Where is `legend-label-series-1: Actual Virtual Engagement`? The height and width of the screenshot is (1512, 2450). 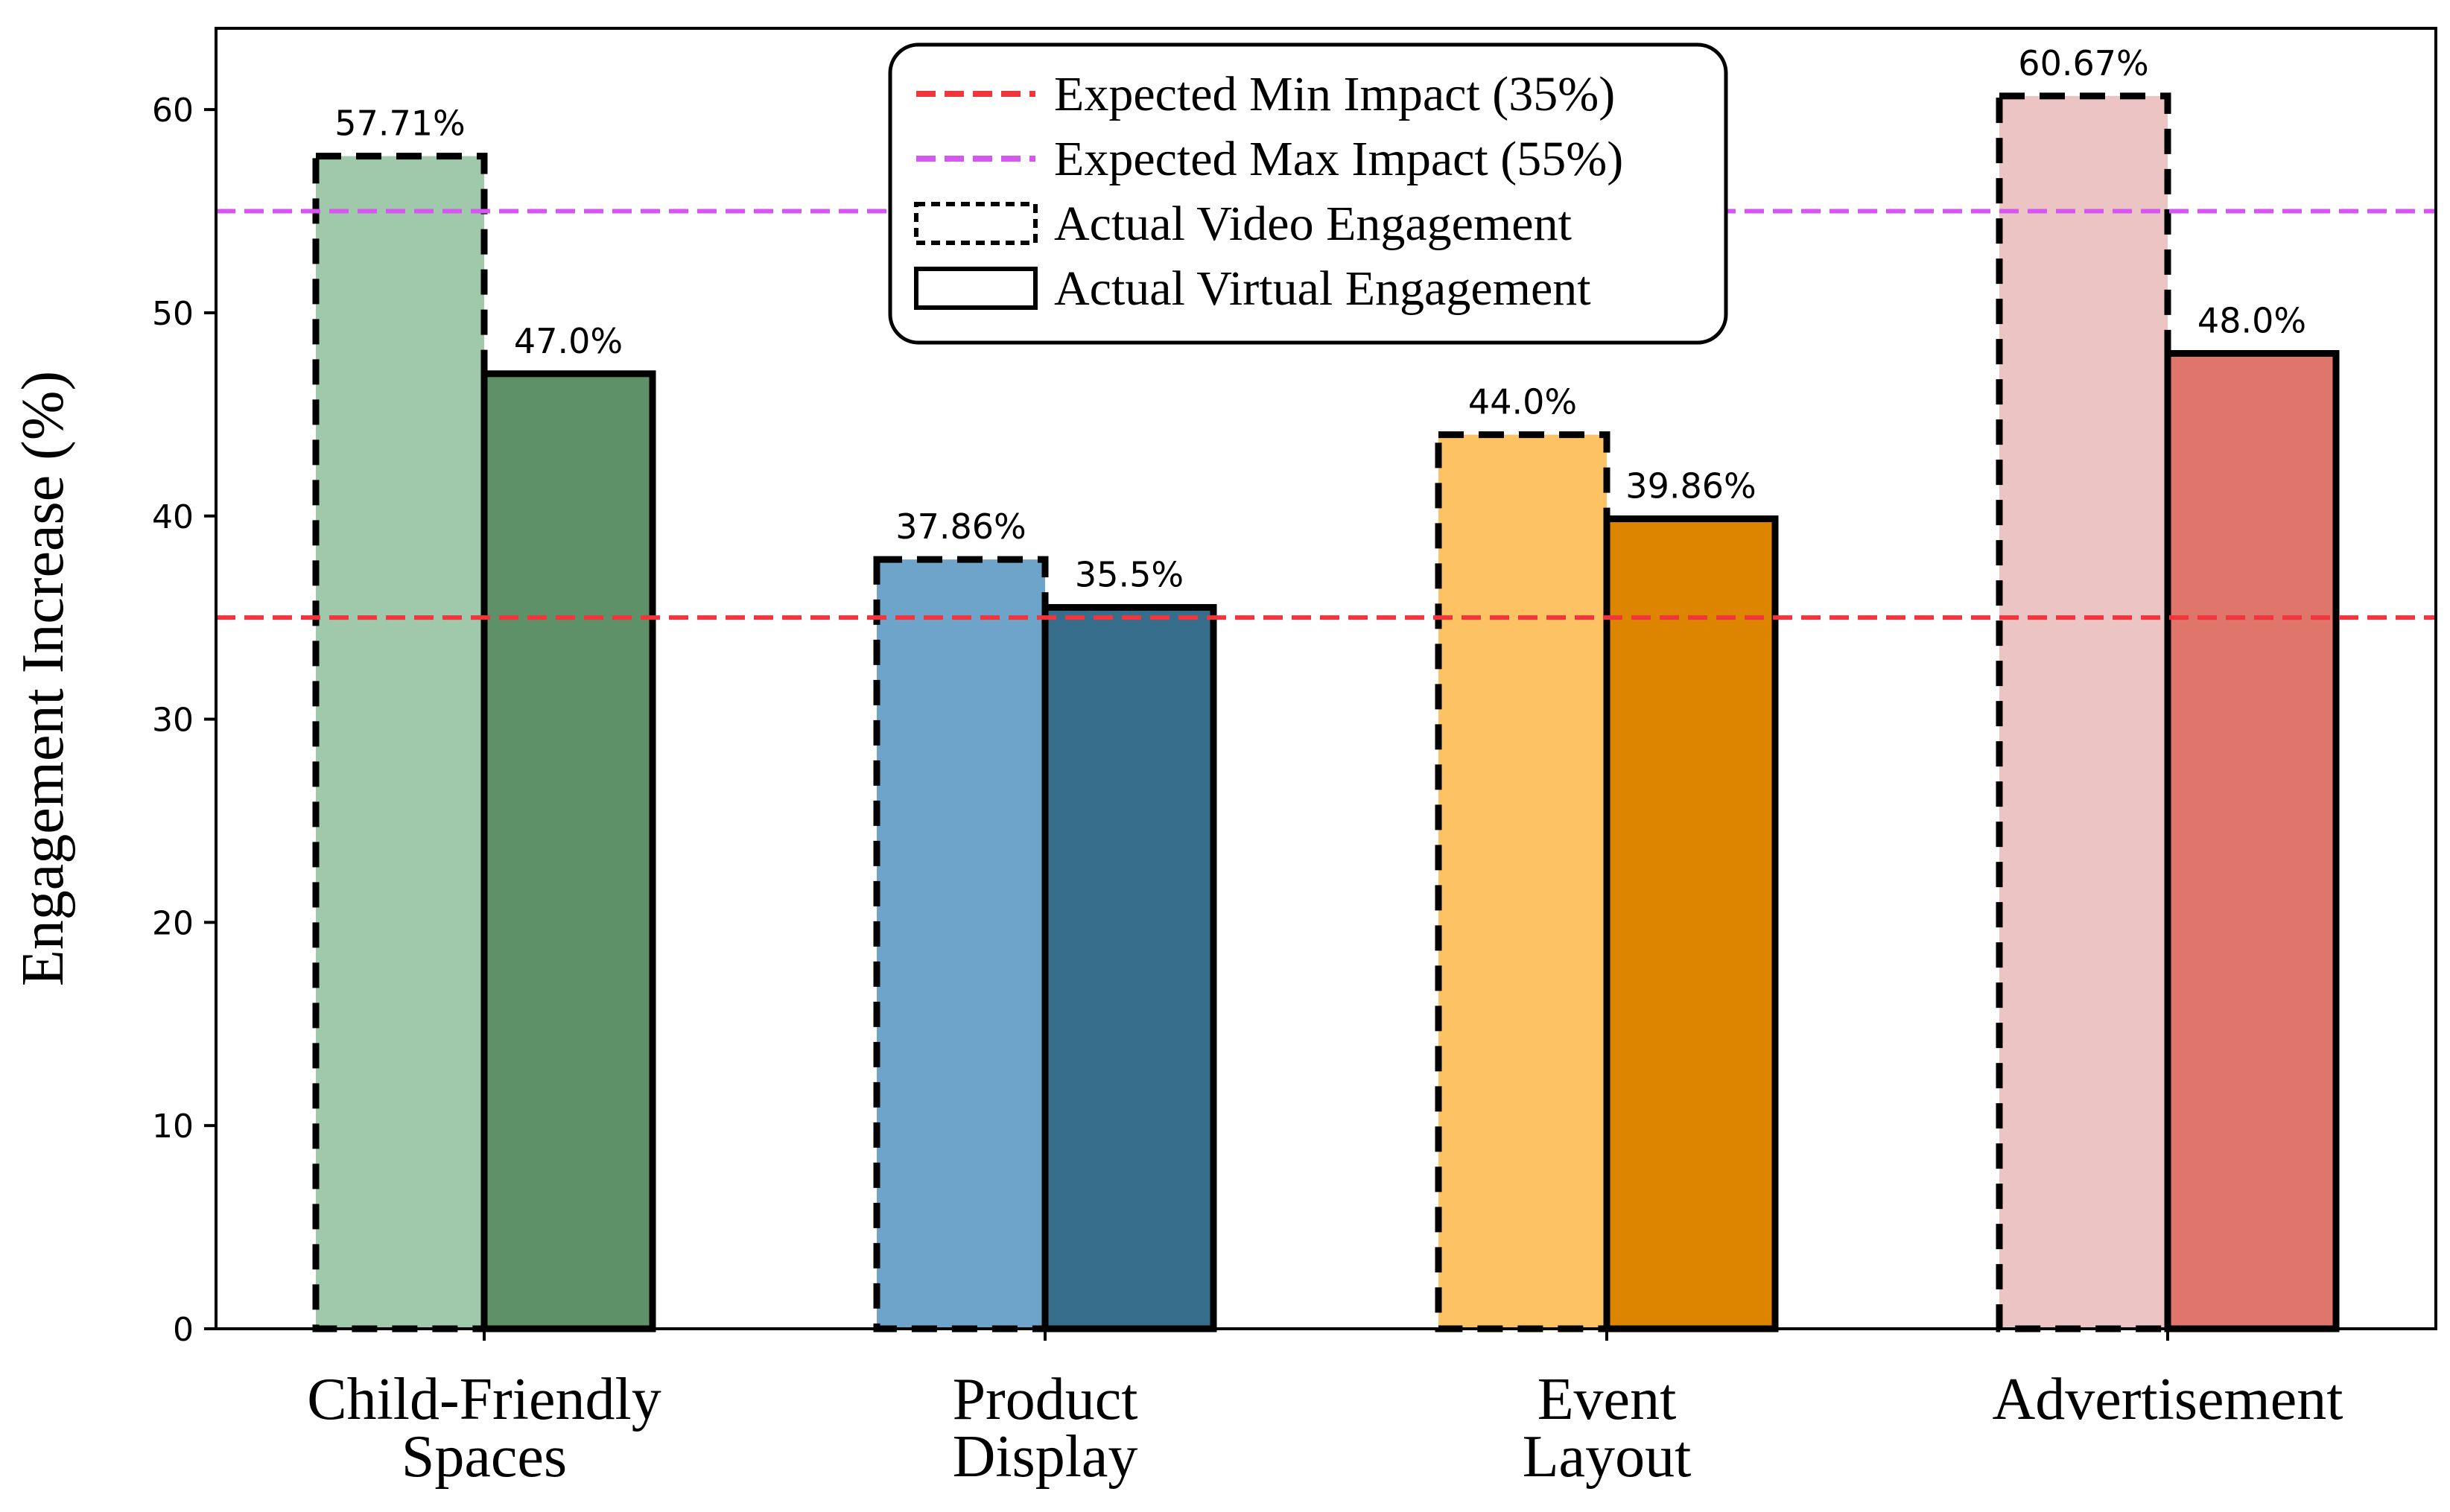 legend-label-series-1: Actual Virtual Engagement is located at coordinates (1322, 288).